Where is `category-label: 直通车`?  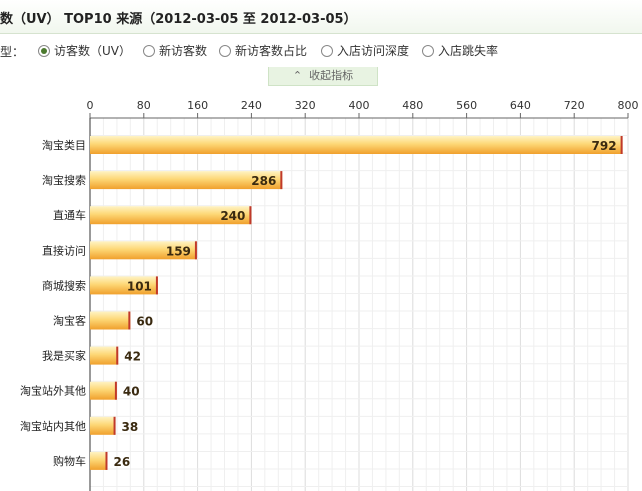
category-label: 直通车 is located at coordinates (69, 215).